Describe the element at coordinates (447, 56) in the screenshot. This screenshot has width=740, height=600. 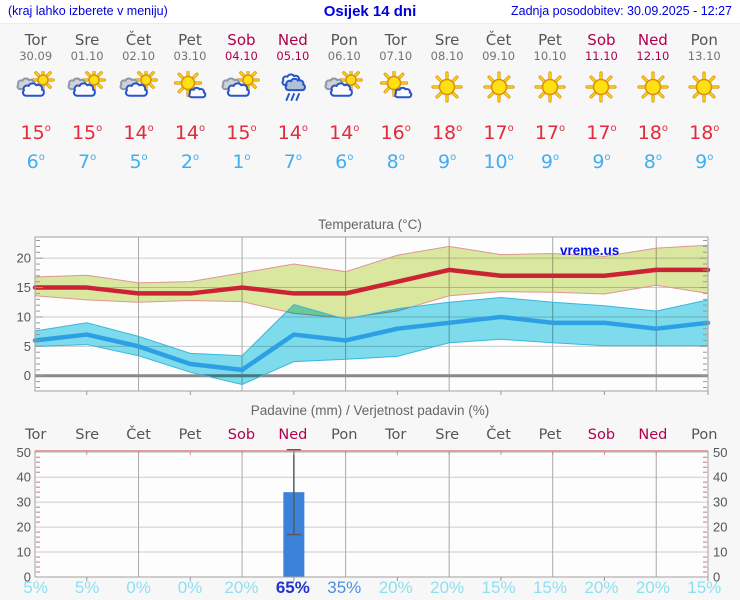
I see `day-date: 08.10` at that location.